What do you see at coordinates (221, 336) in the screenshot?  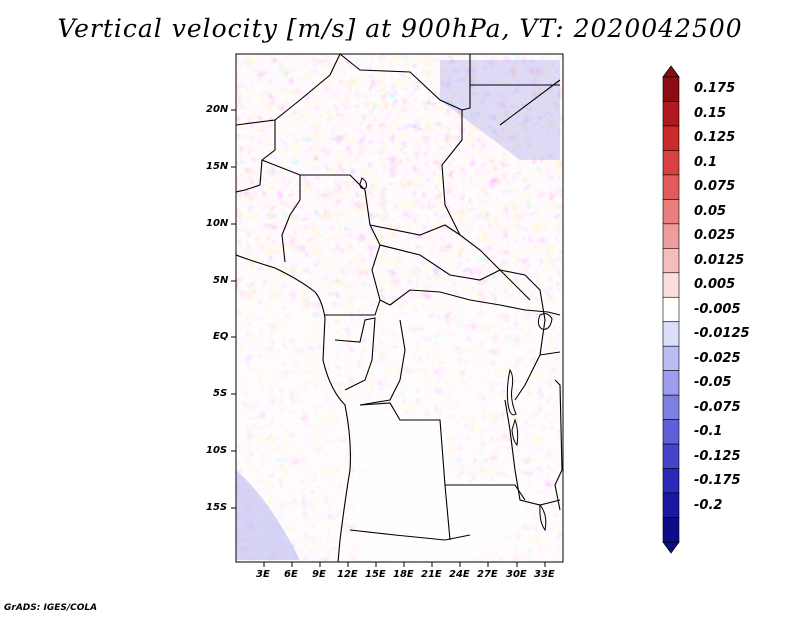 I see `lat-tick-label: EQ` at bounding box center [221, 336].